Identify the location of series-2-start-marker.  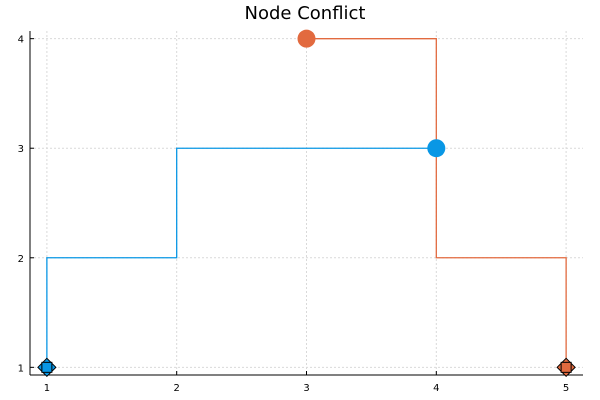
(306, 38).